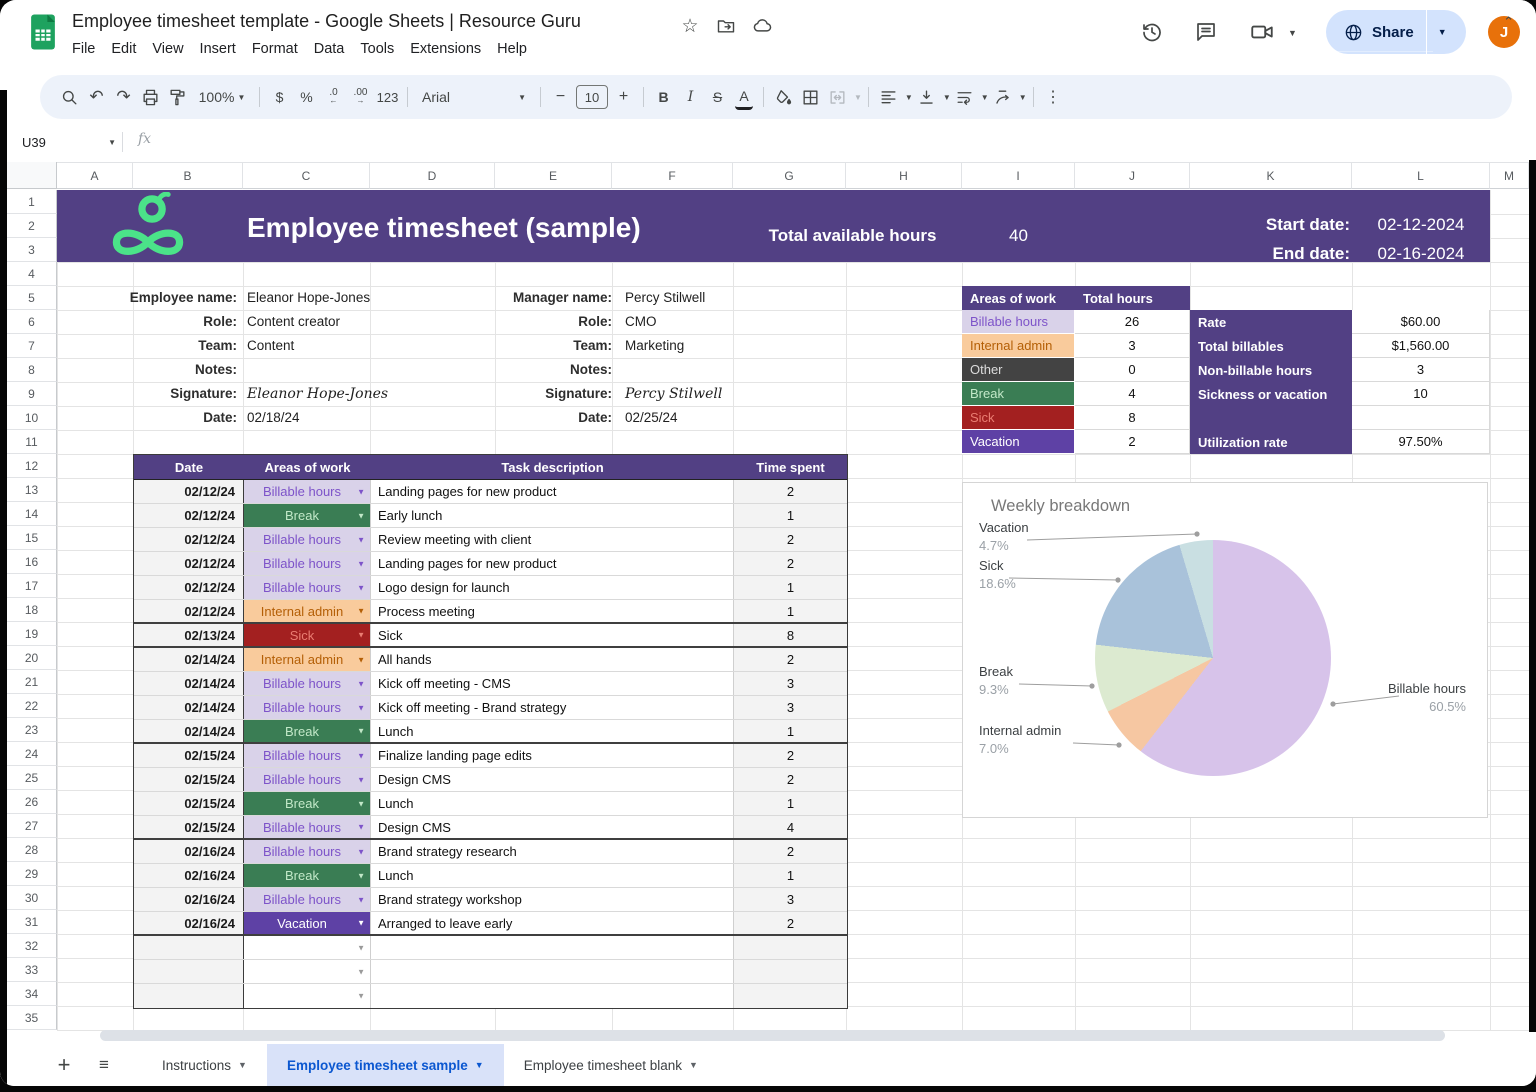 The height and width of the screenshot is (1092, 1536). What do you see at coordinates (1271, 175) in the screenshot?
I see `column-header-K: K` at bounding box center [1271, 175].